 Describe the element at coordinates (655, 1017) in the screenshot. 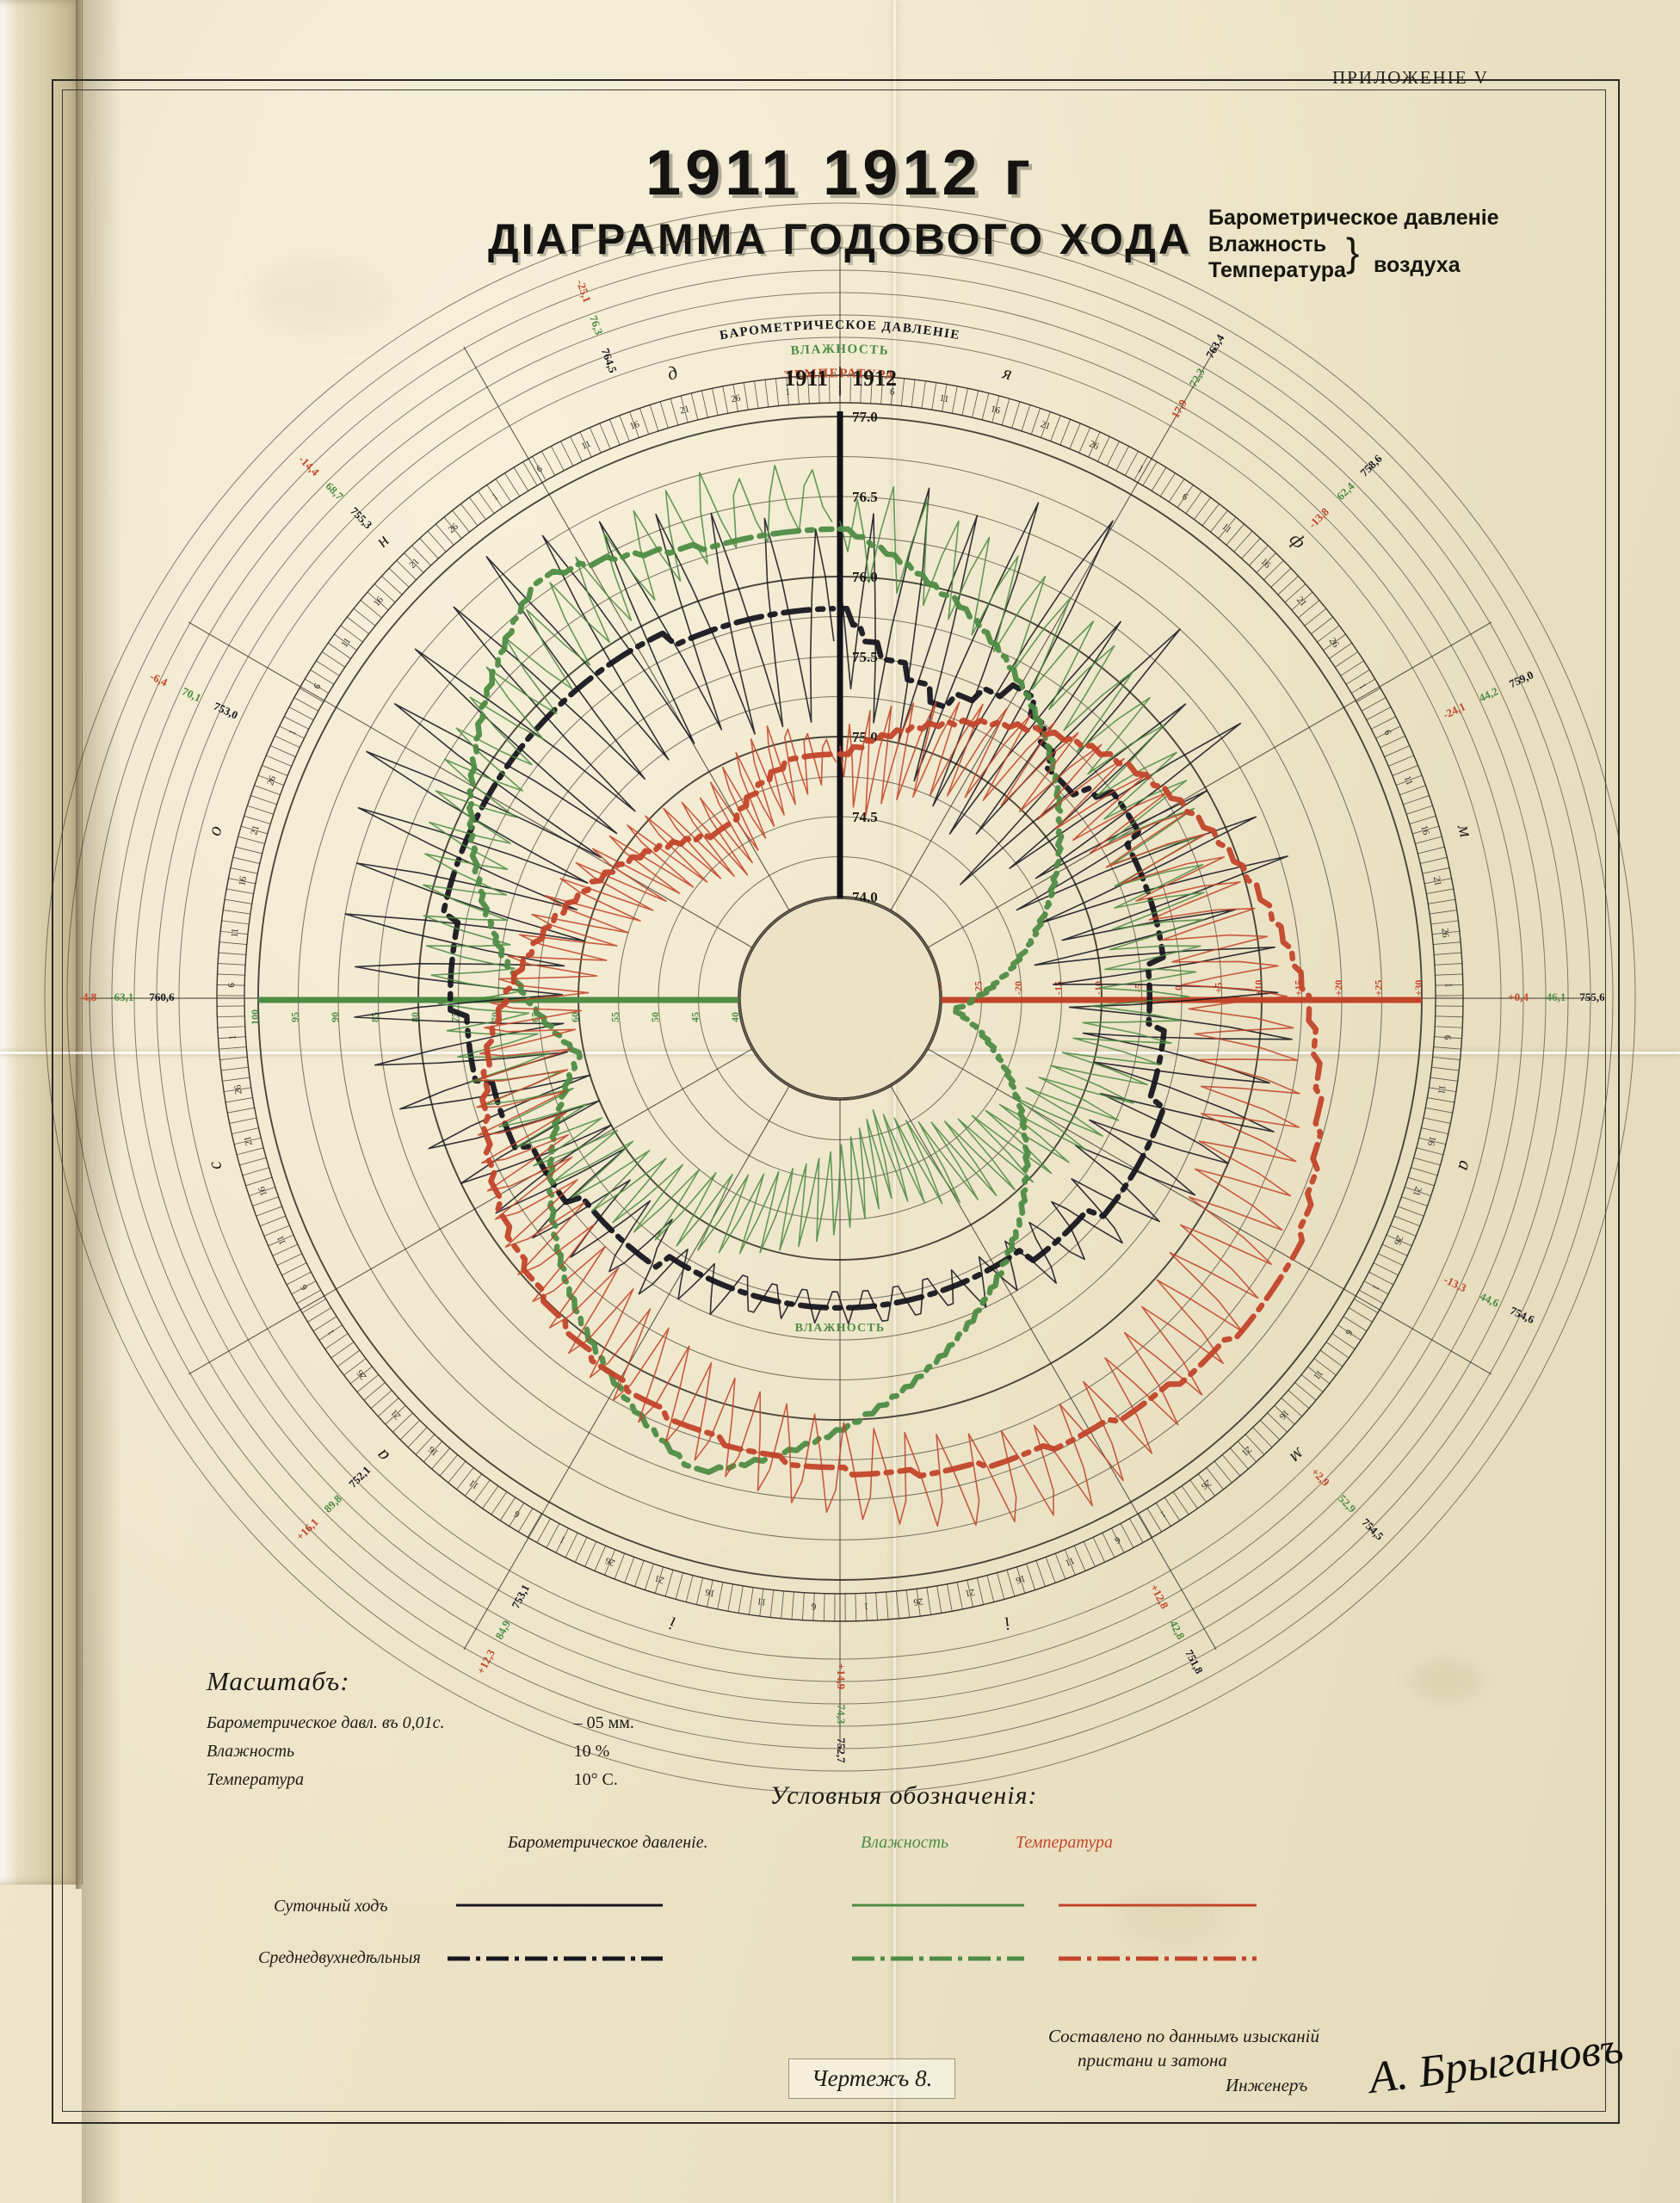

I see `humidity-ring-label: 50` at that location.